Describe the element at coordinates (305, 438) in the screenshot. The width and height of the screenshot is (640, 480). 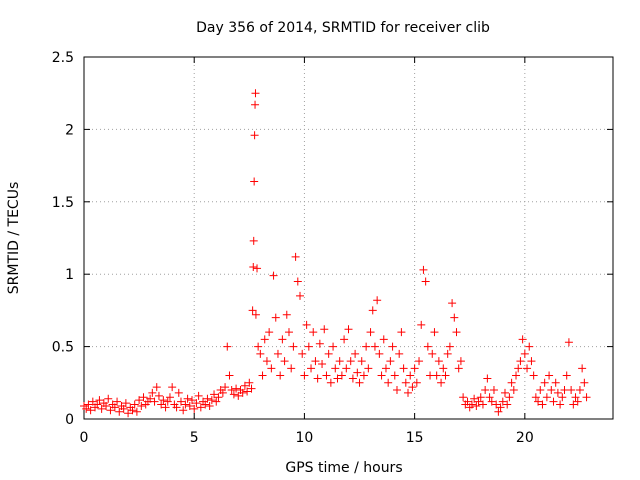
I see `x-tick-label: 10` at that location.